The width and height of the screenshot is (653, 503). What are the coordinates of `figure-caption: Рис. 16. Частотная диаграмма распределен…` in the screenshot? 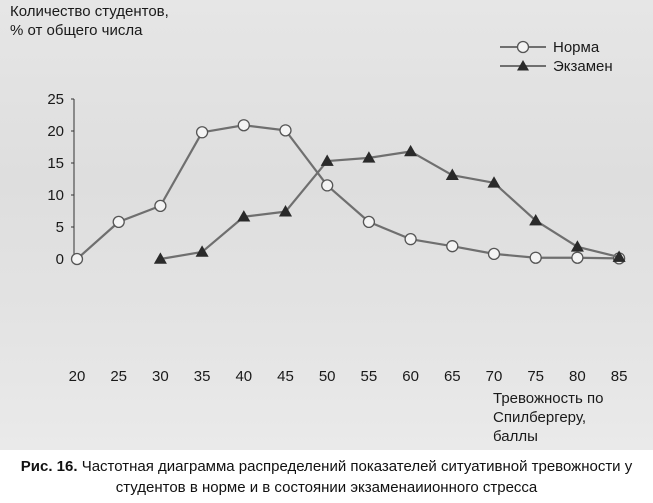 It's located at (326, 477).